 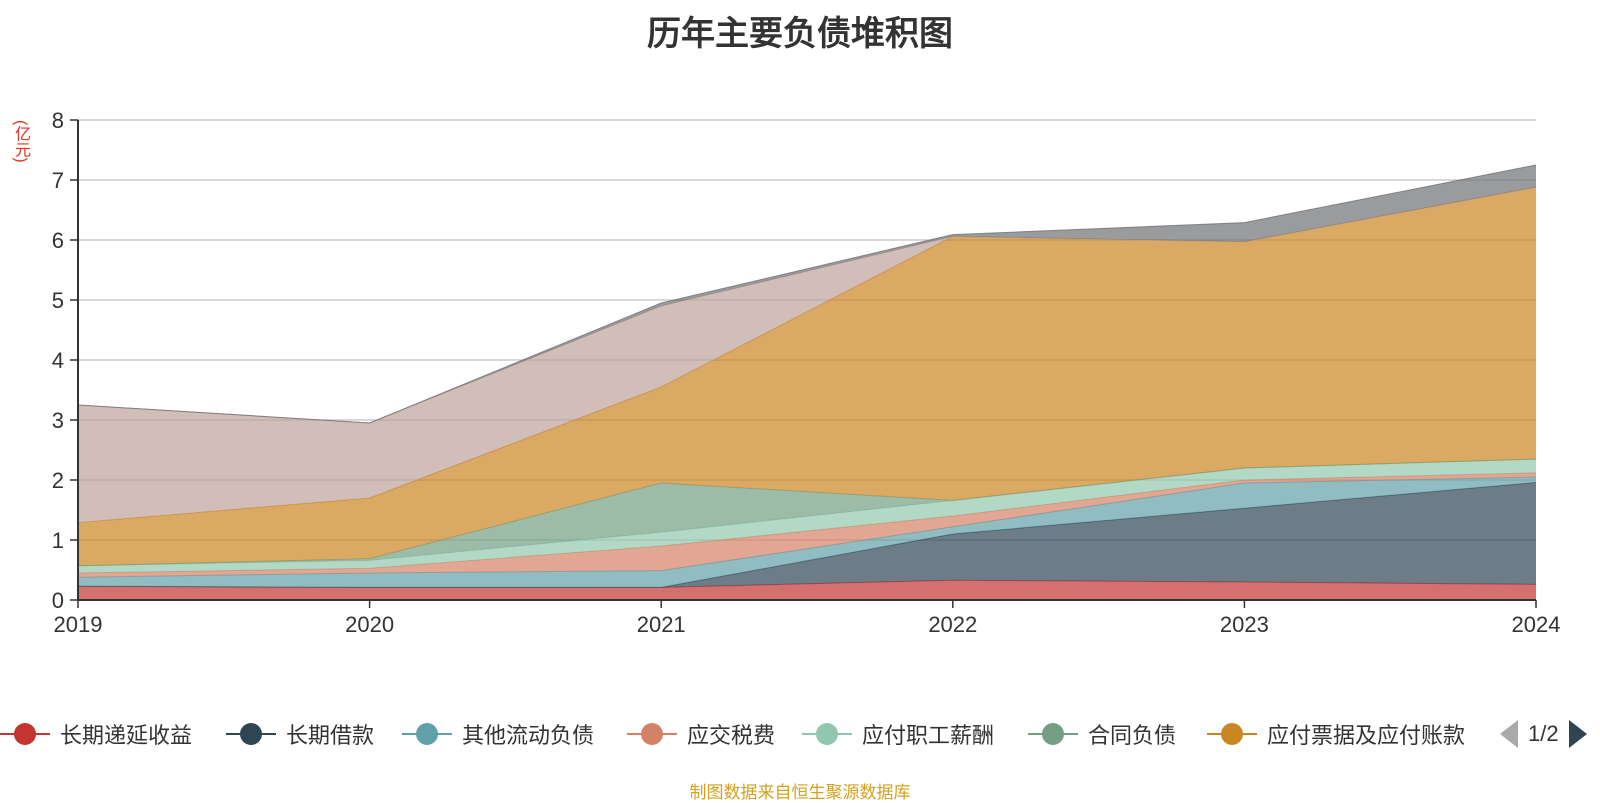 I want to click on y-tick-label: 6, so click(x=58, y=240).